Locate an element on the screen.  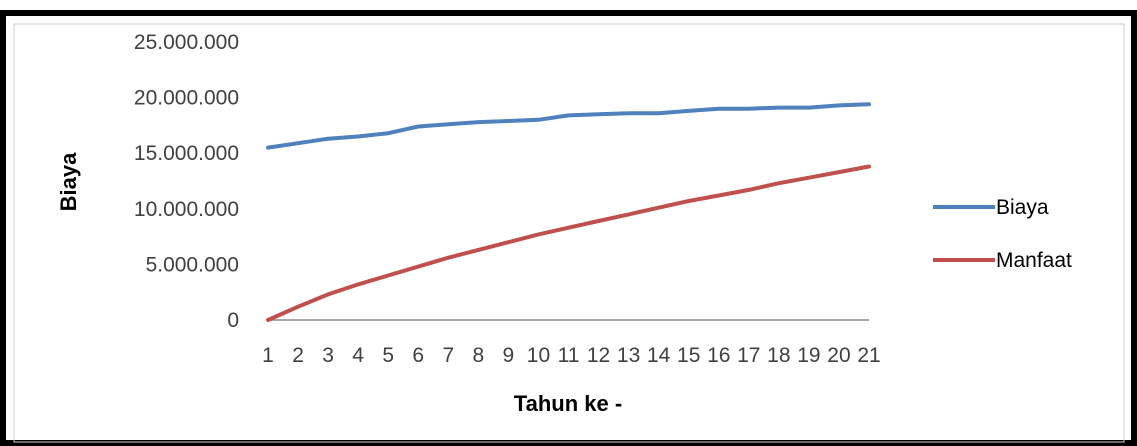
x-tick-label: 17 is located at coordinates (748, 355).